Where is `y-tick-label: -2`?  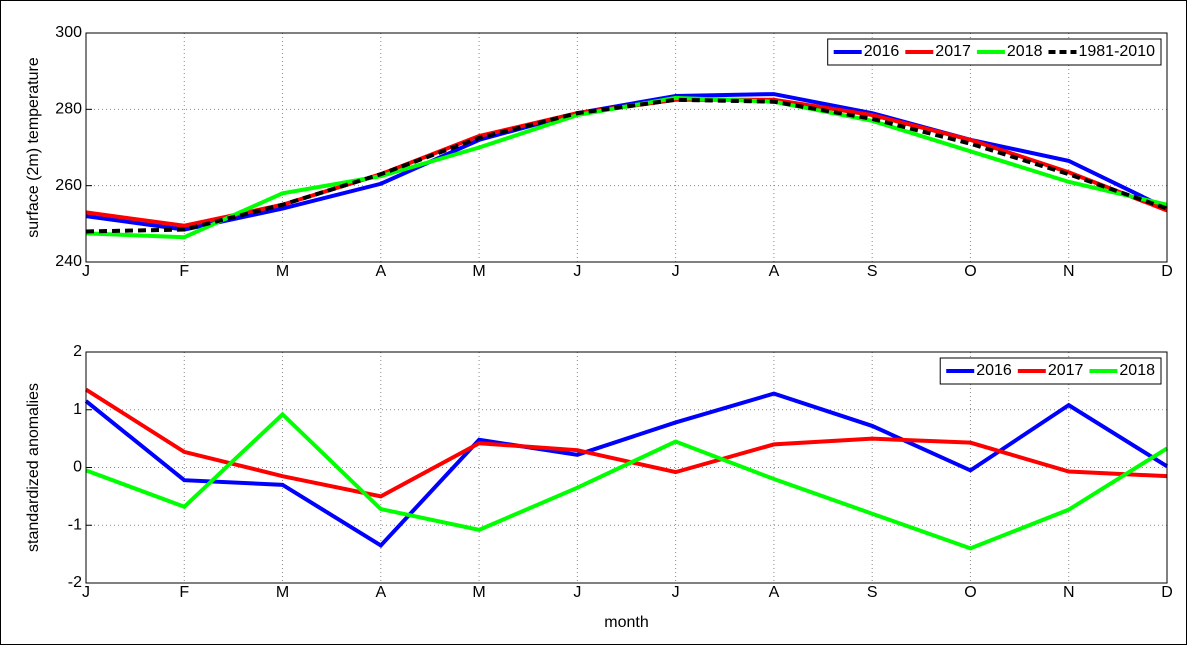 y-tick-label: -2 is located at coordinates (75, 582).